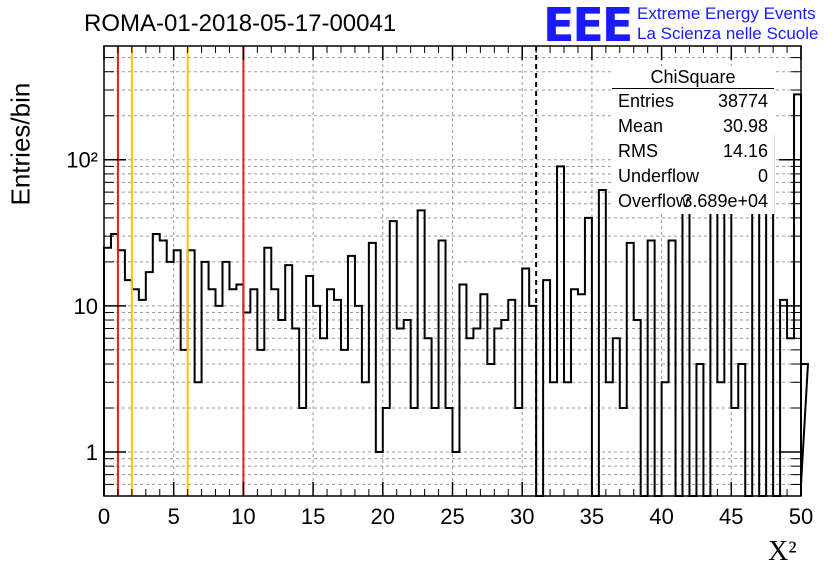 The height and width of the screenshot is (572, 836). I want to click on y-tick-label: 1, so click(92, 452).